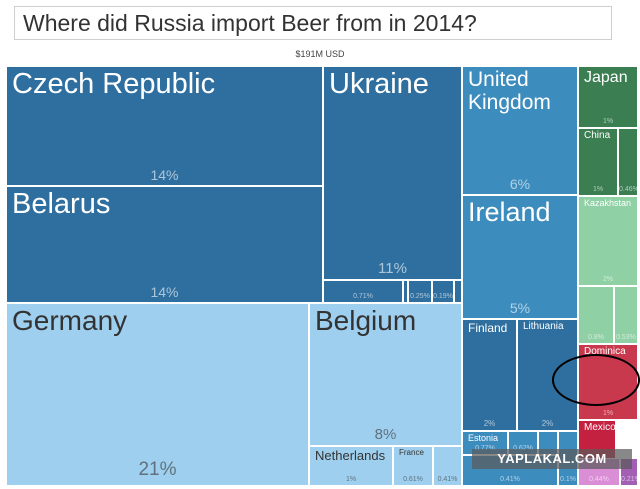  What do you see at coordinates (488, 328) in the screenshot?
I see `treemap-cell-label: Finland` at bounding box center [488, 328].